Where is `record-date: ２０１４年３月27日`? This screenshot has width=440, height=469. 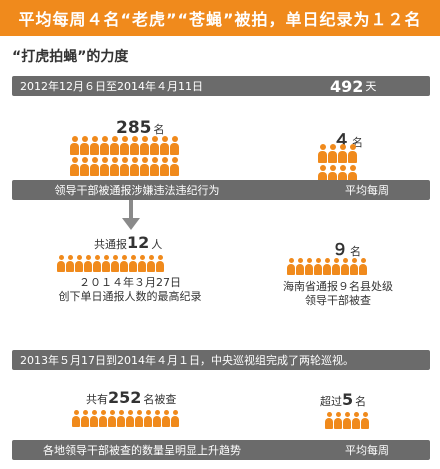 record-date: ２０１４年３月27日 is located at coordinates (130, 282).